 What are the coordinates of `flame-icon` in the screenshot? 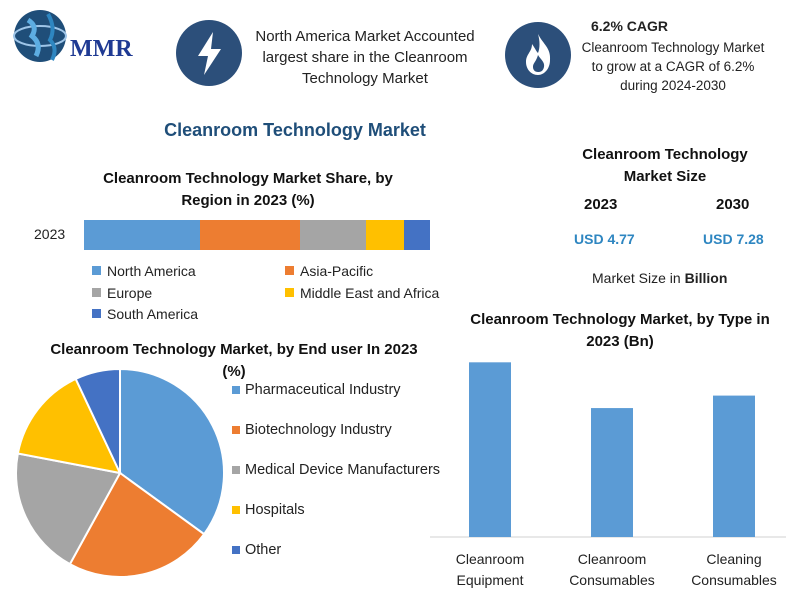 It's located at (538, 55).